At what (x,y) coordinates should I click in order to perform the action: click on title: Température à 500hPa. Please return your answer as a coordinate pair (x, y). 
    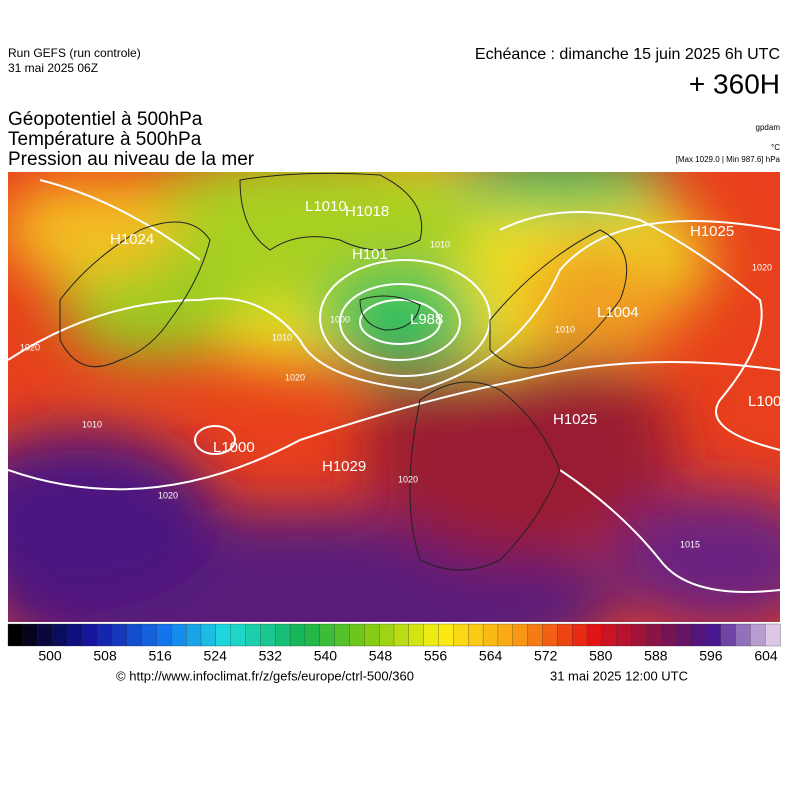
    Looking at the image, I should click on (105, 139).